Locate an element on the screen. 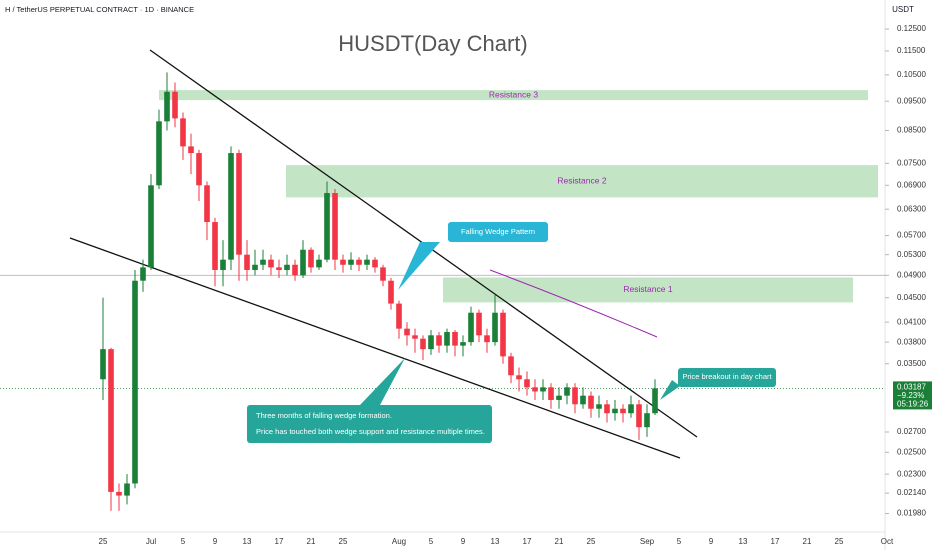 The width and height of the screenshot is (932, 550). y-tick-label: 0.02500 is located at coordinates (911, 451).